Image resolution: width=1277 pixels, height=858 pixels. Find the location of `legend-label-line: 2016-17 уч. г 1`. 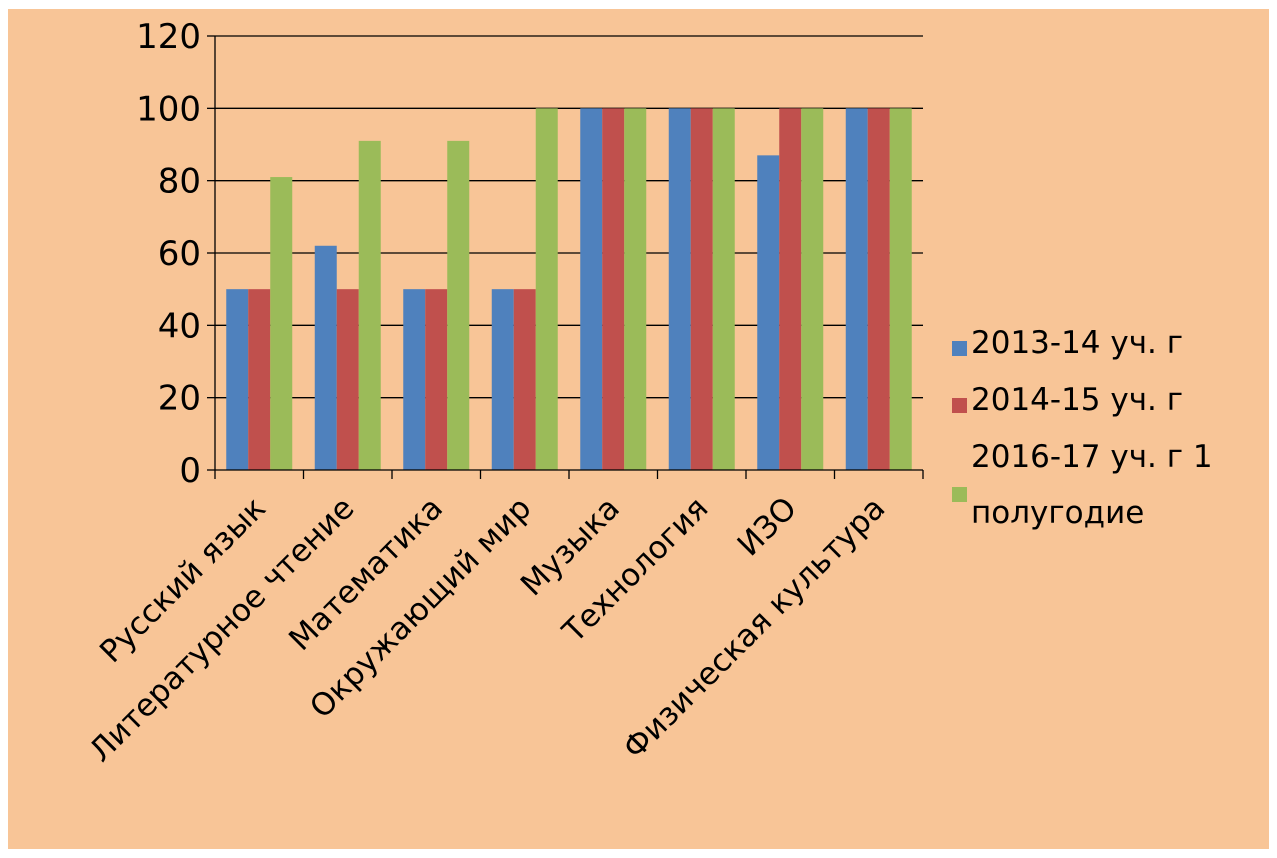

legend-label-line: 2016-17 уч. г 1 is located at coordinates (1092, 457).